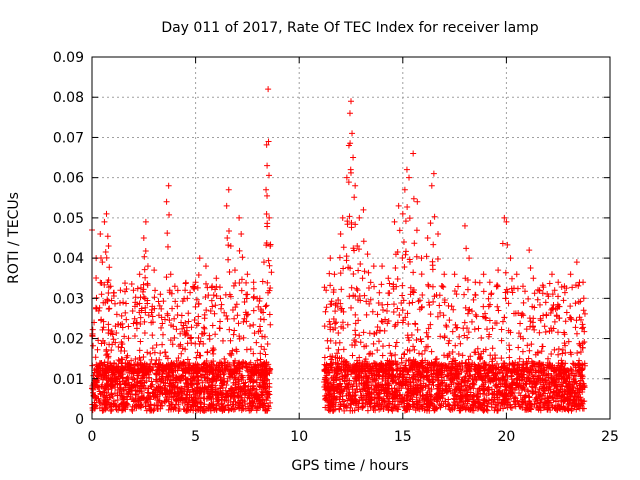  What do you see at coordinates (92, 437) in the screenshot?
I see `x-tick-label: 0` at bounding box center [92, 437].